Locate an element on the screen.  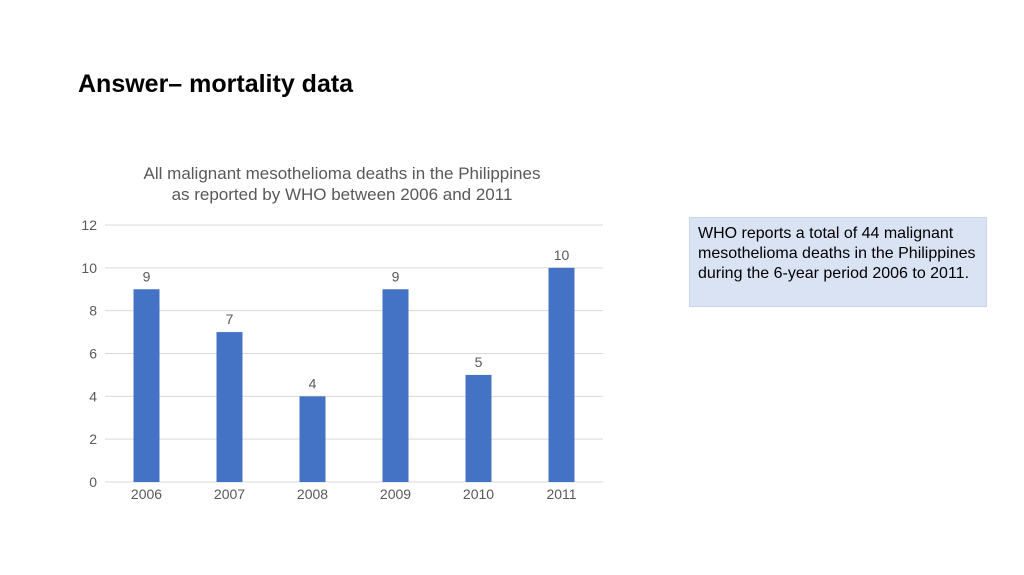
slide-title: Answer– mortality data is located at coordinates (216, 84).